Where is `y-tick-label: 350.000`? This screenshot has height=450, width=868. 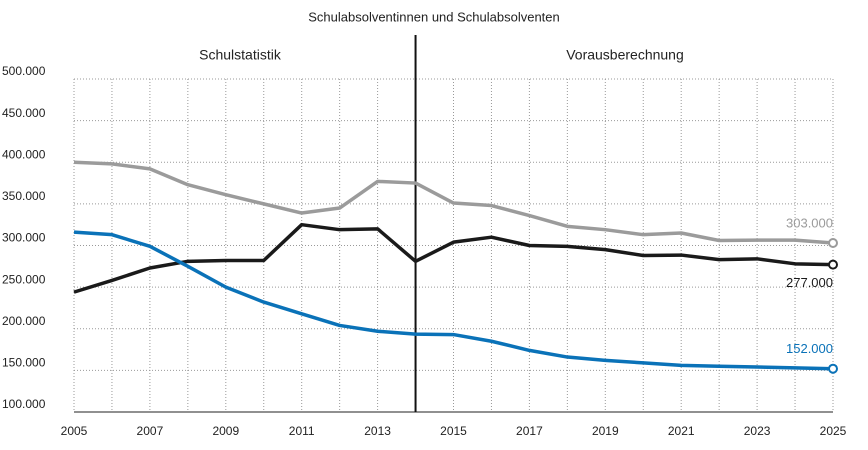
y-tick-label: 350.000 is located at coordinates (24, 196).